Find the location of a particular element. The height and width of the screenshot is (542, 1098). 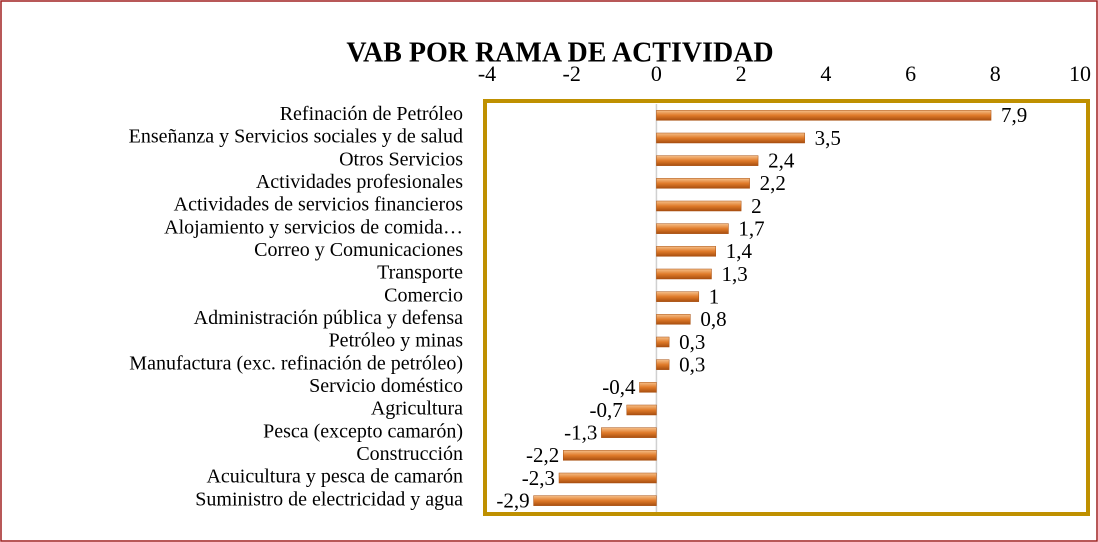

x-tick-label: -4 is located at coordinates (487, 73).